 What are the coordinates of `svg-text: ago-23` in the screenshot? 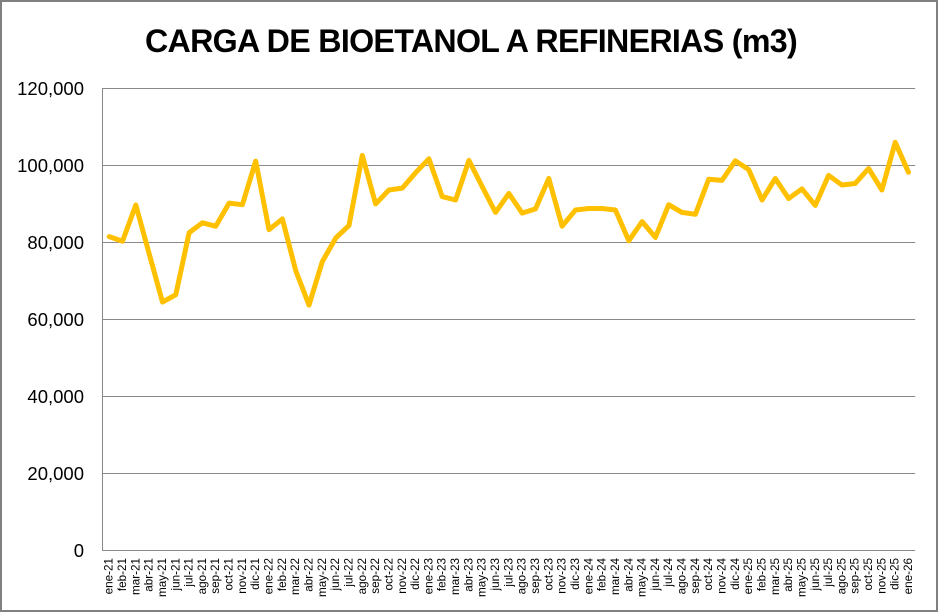 It's located at (522, 576).